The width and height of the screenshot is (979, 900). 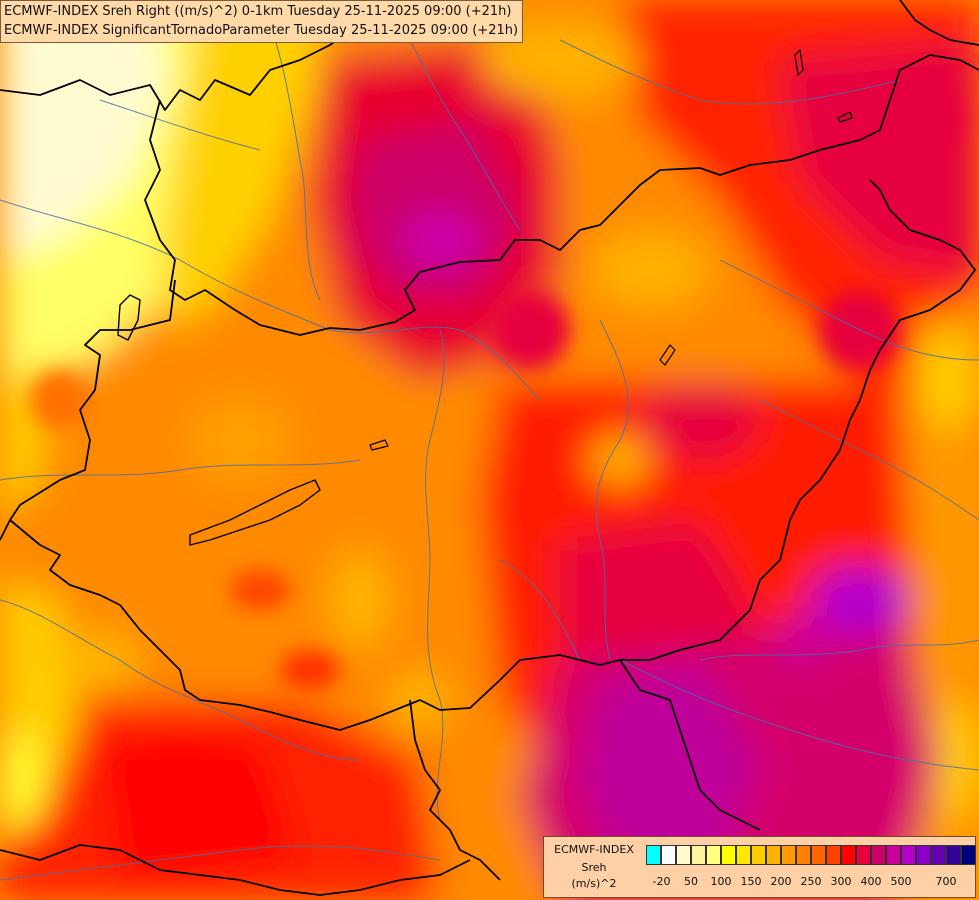 I want to click on legend-variable: Sreh, so click(x=594, y=867).